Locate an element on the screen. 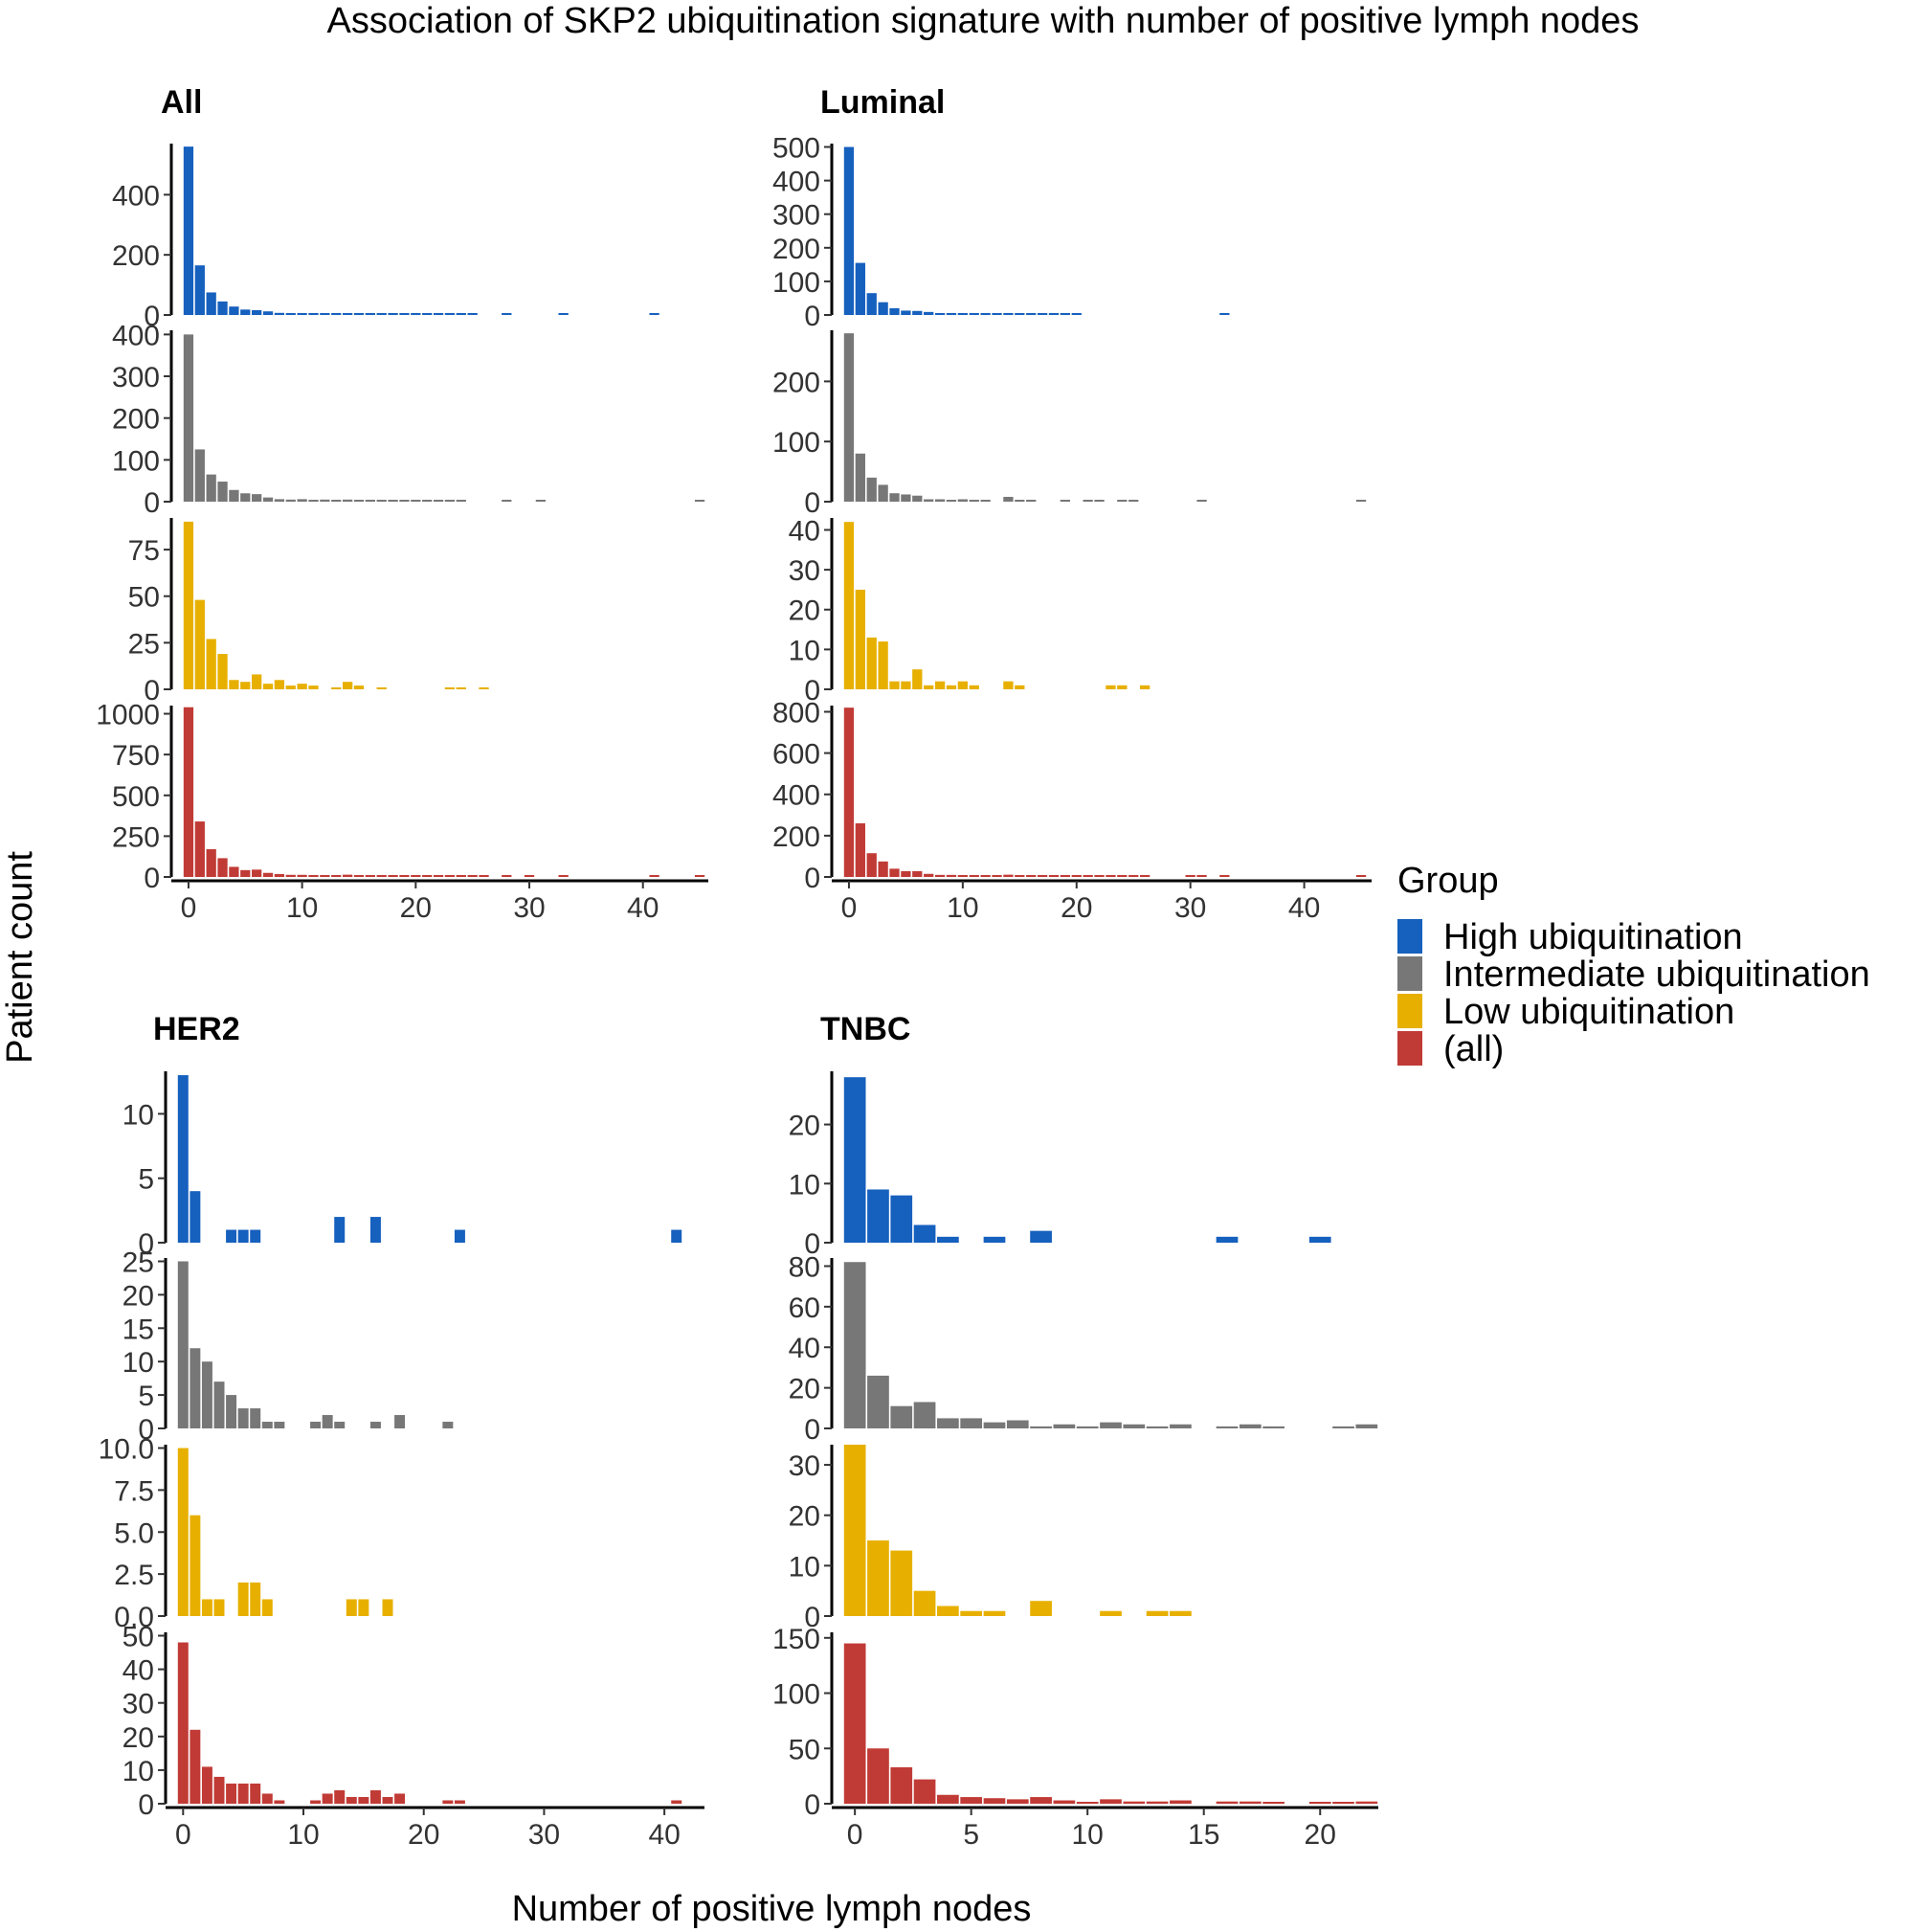  y-tick-label: 30 is located at coordinates (138, 1705).